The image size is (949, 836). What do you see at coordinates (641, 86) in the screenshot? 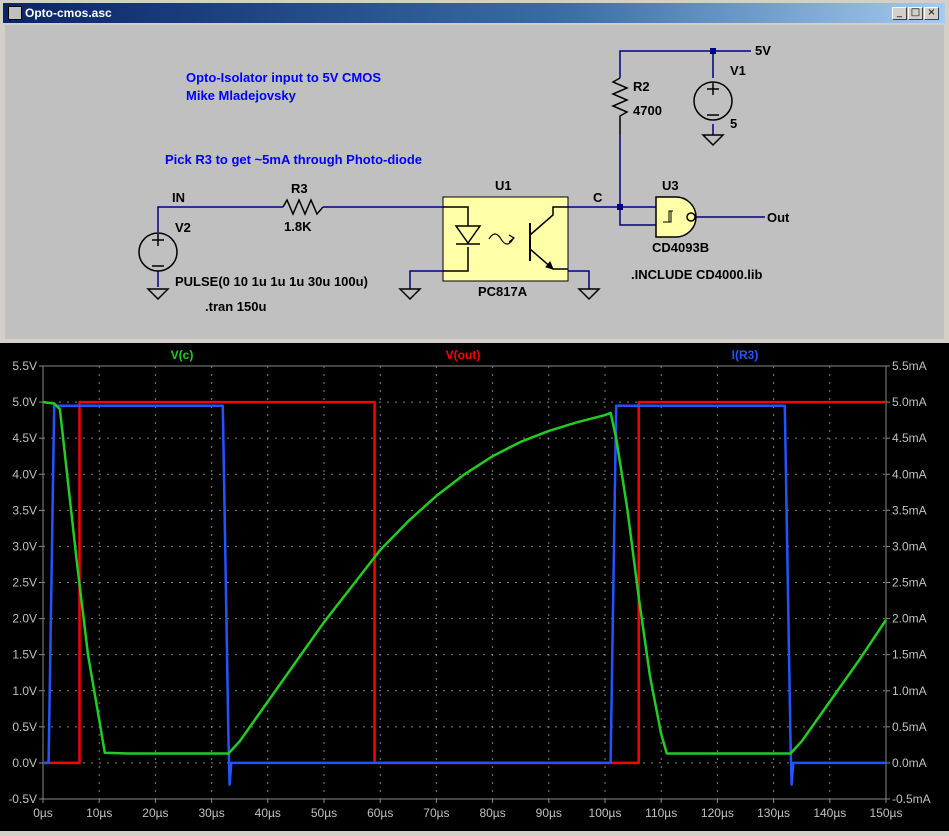
I see `r2-name: R2` at bounding box center [641, 86].